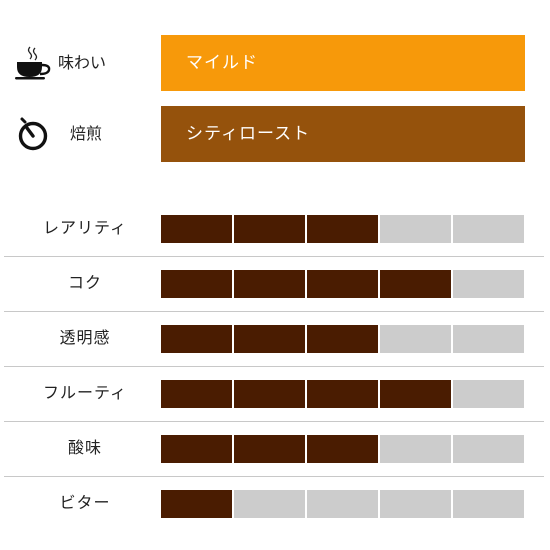 This screenshot has width=550, height=550. I want to click on rating-row: コク, so click(275, 282).